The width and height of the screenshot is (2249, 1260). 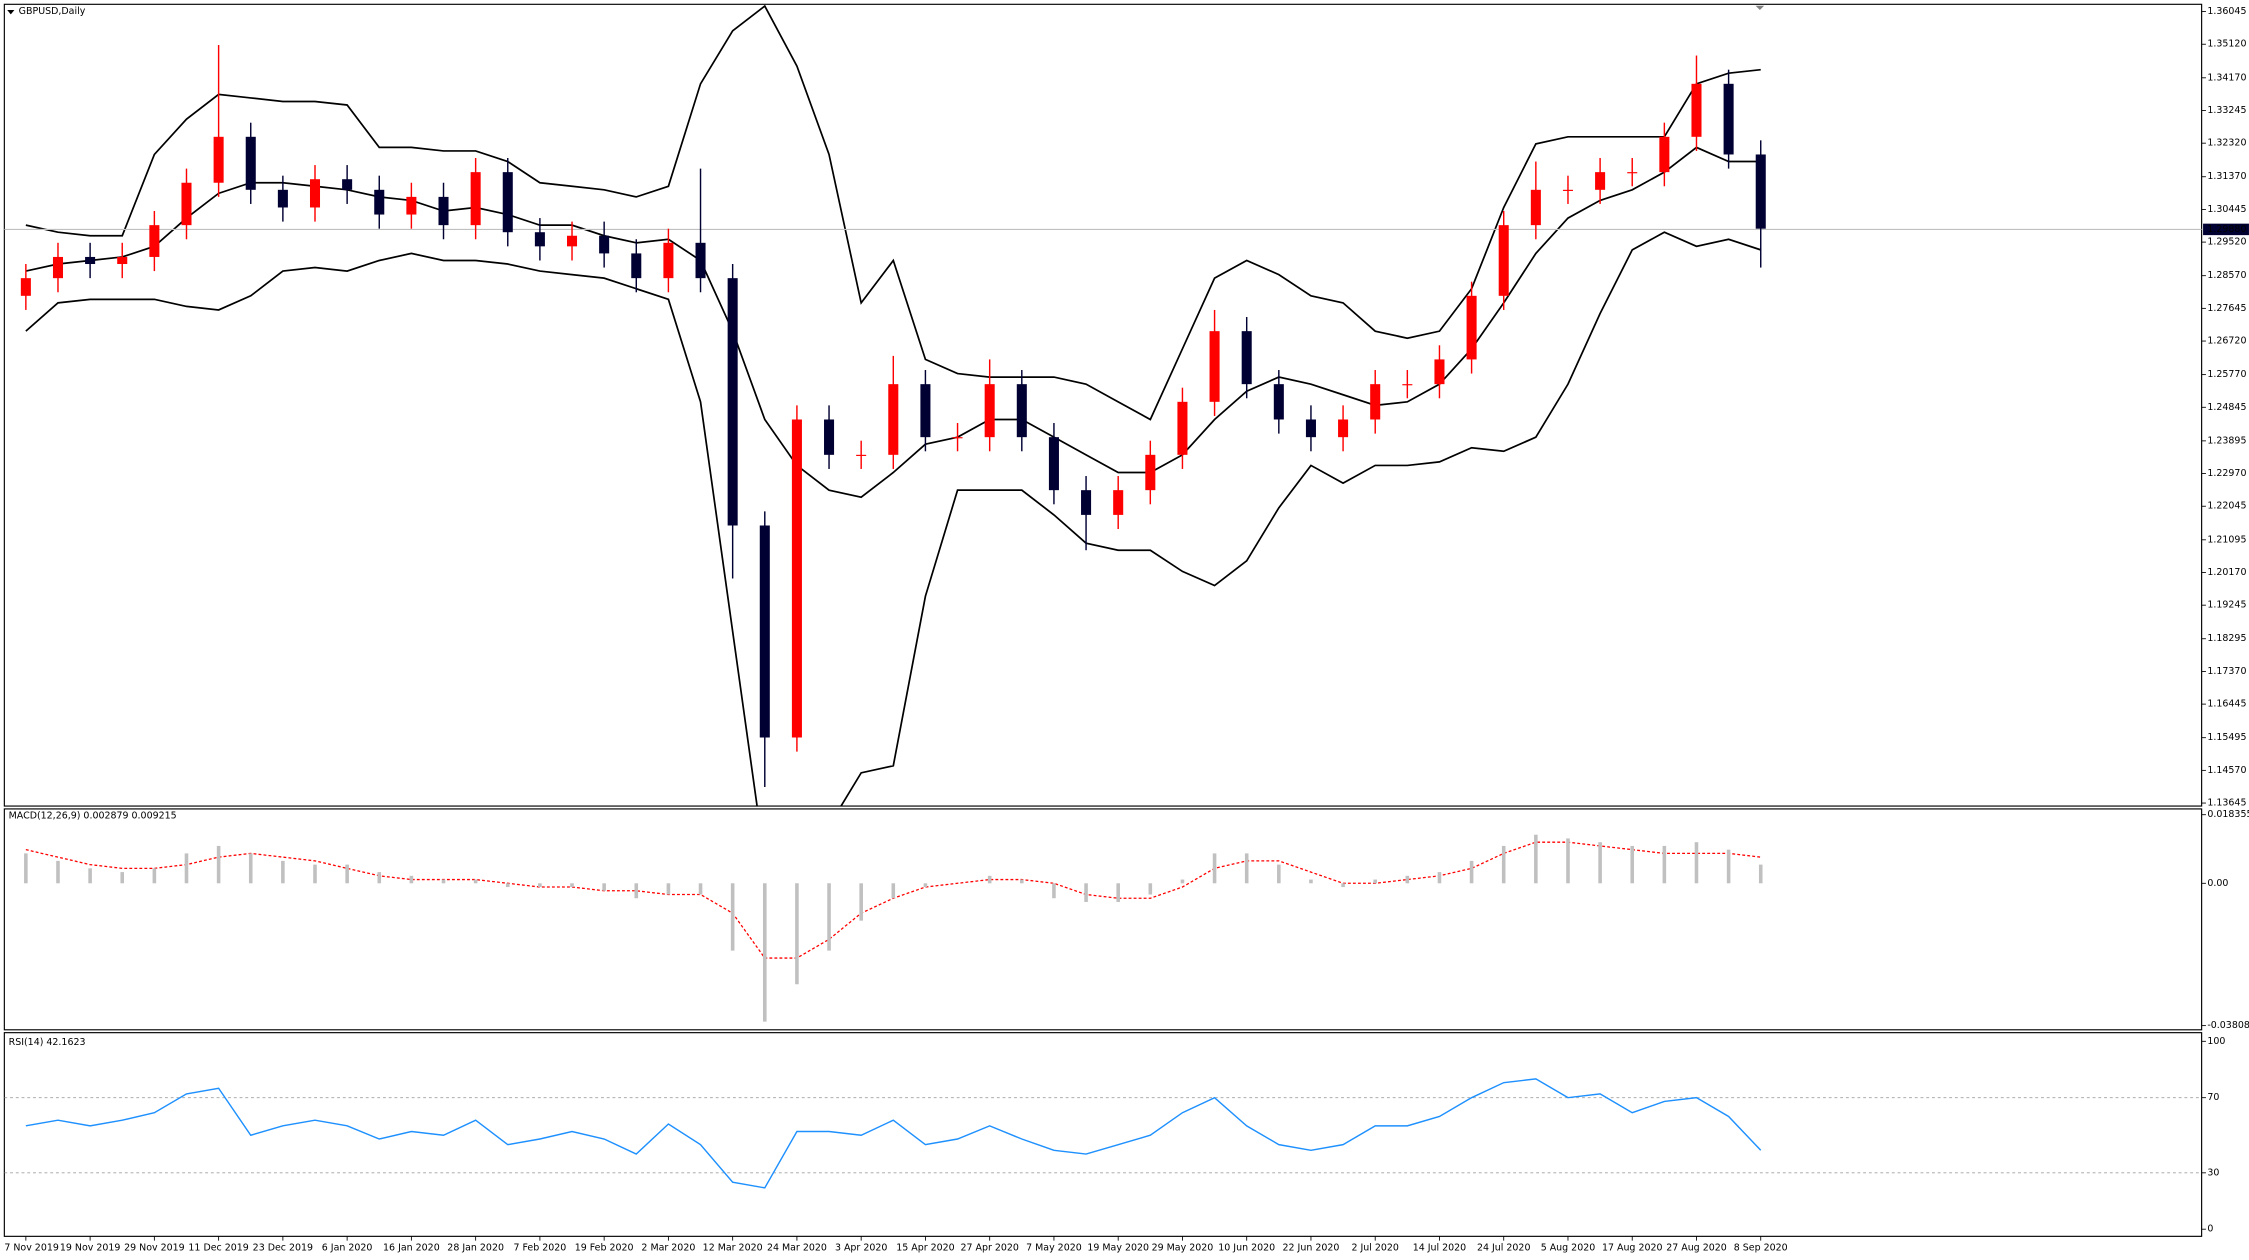 I want to click on y-tick-label: 1.30445, so click(x=2226, y=209).